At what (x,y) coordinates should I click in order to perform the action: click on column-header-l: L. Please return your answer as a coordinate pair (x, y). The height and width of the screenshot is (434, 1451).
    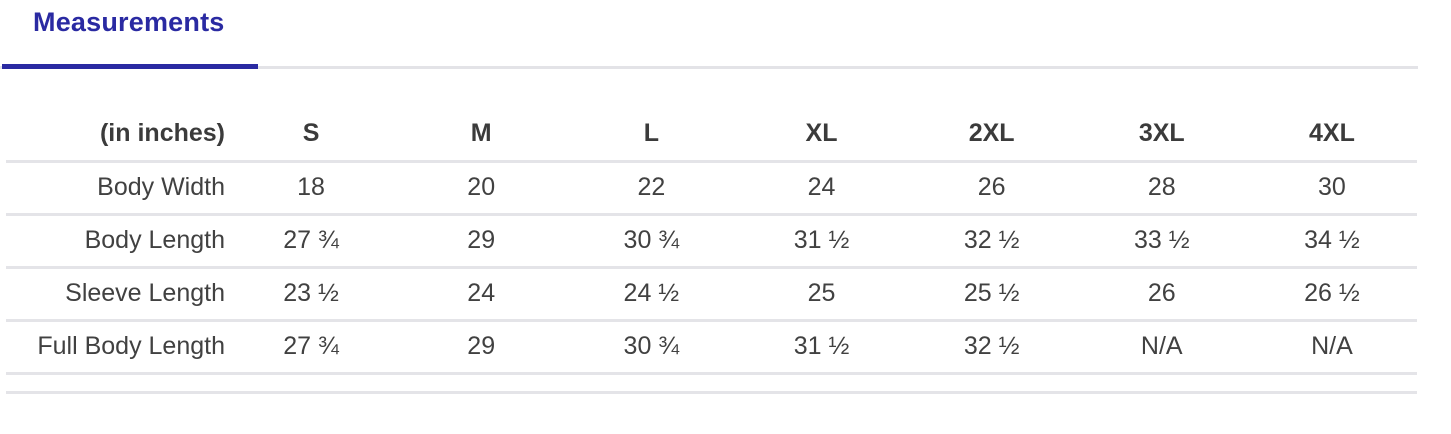
    Looking at the image, I should click on (651, 135).